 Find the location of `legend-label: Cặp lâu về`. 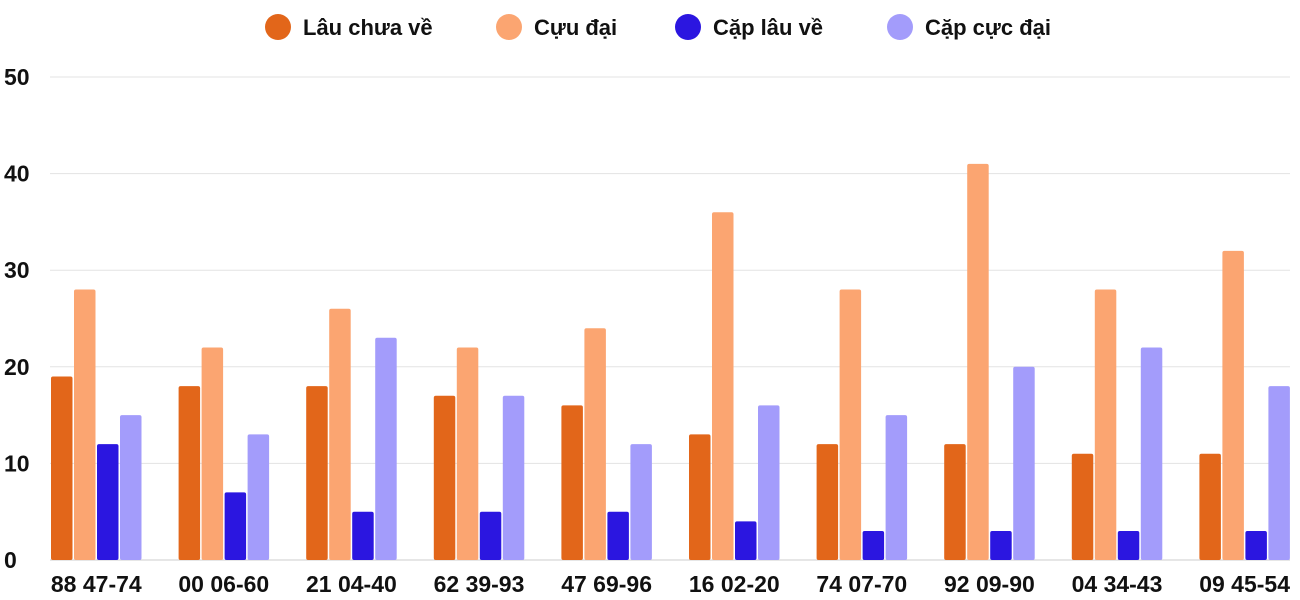

legend-label: Cặp lâu về is located at coordinates (768, 27).